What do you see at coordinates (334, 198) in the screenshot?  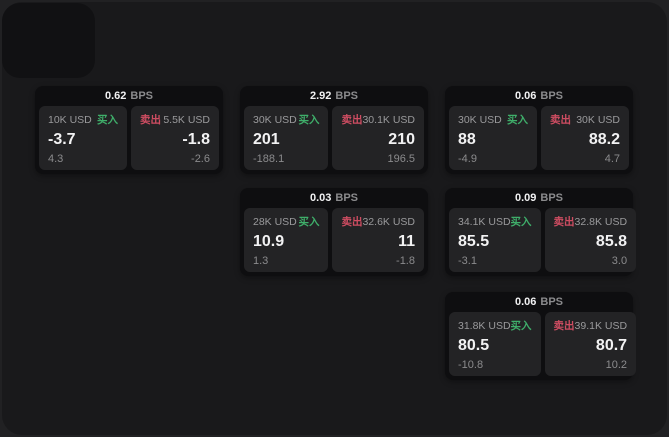 I see `bps-header: 0.03 BPS` at bounding box center [334, 198].